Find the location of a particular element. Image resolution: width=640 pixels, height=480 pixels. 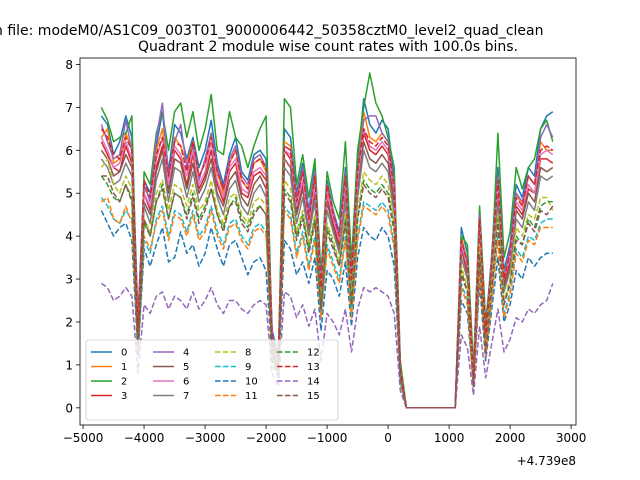

legend-label-6: 6 is located at coordinates (186, 382).